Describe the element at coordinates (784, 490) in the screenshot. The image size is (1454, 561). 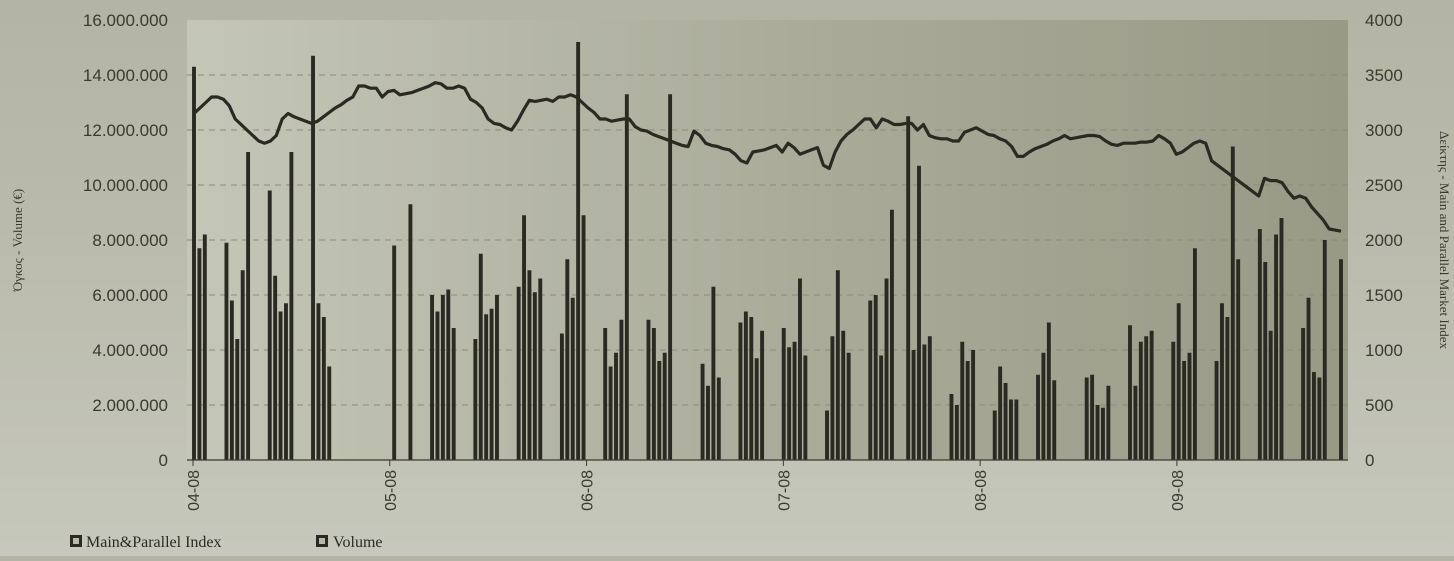
I see `x-tick-label: 07-08` at that location.